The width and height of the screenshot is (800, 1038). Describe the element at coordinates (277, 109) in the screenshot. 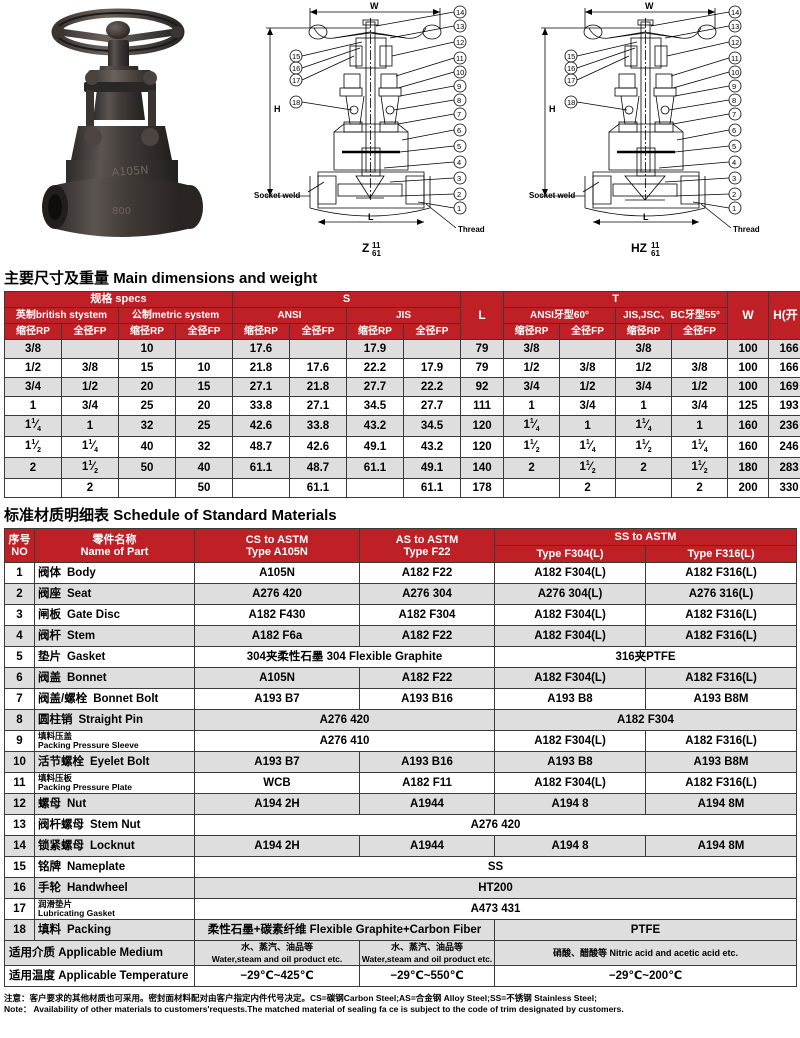

I see `svg-text: H` at that location.